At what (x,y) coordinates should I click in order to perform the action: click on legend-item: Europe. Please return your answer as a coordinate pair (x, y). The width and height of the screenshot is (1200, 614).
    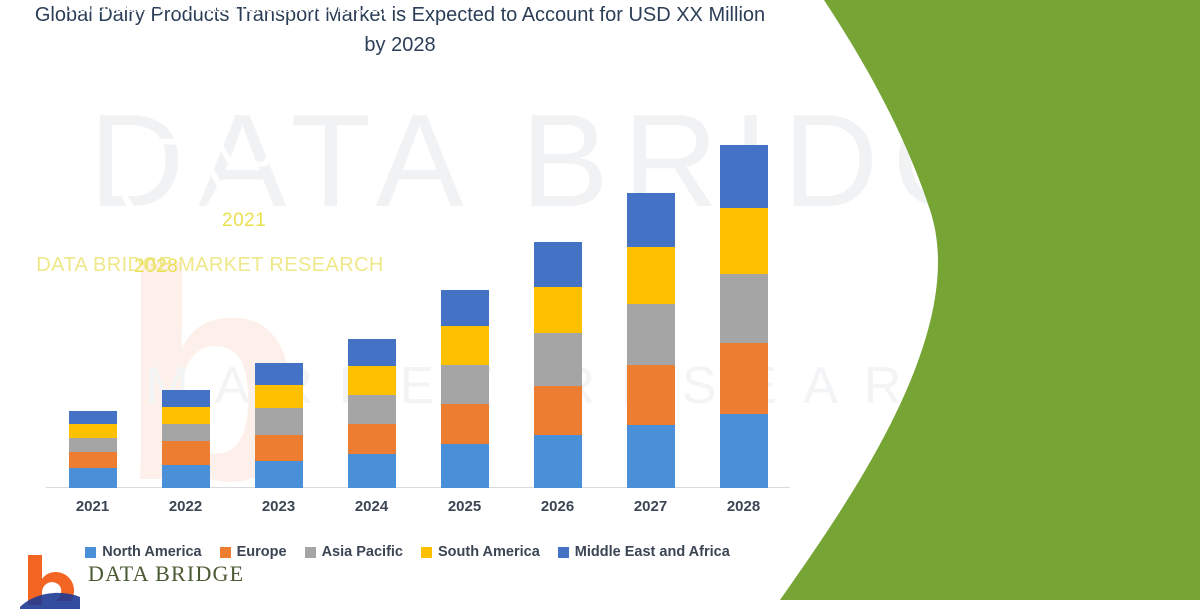
    Looking at the image, I should click on (253, 552).